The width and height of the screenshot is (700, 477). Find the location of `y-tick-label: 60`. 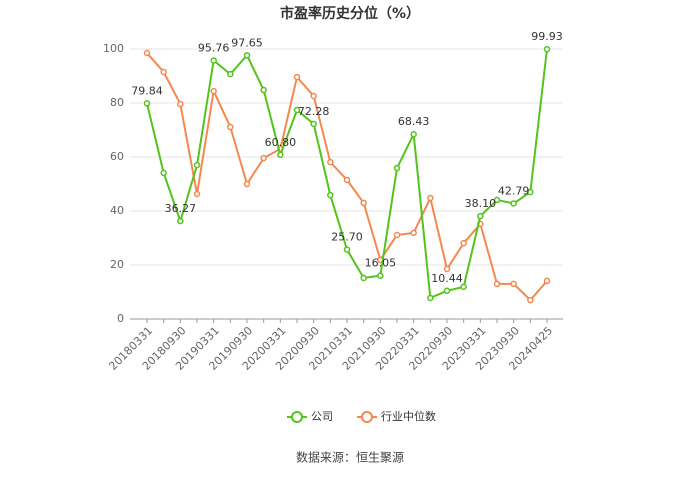

y-tick-label: 60 is located at coordinates (117, 156).